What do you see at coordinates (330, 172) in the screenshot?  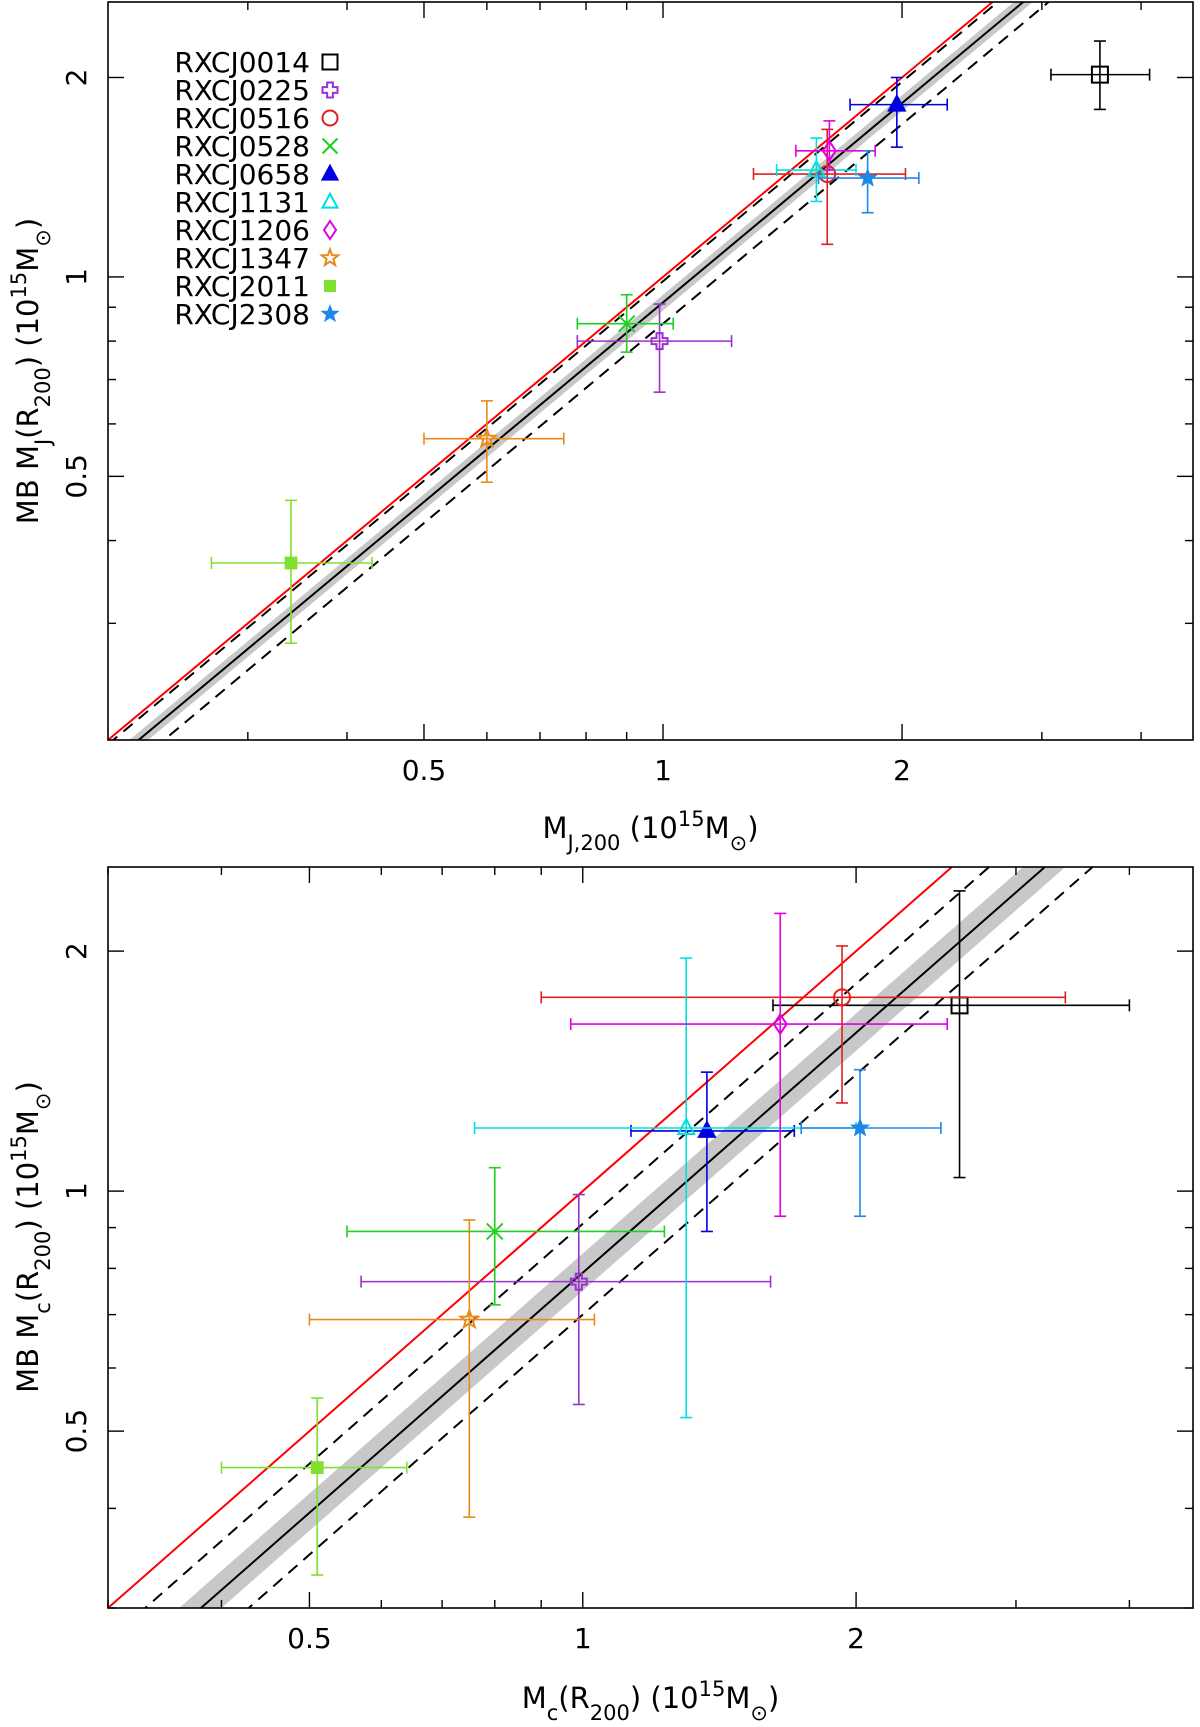 I see `rxcj0658-legend-icon` at bounding box center [330, 172].